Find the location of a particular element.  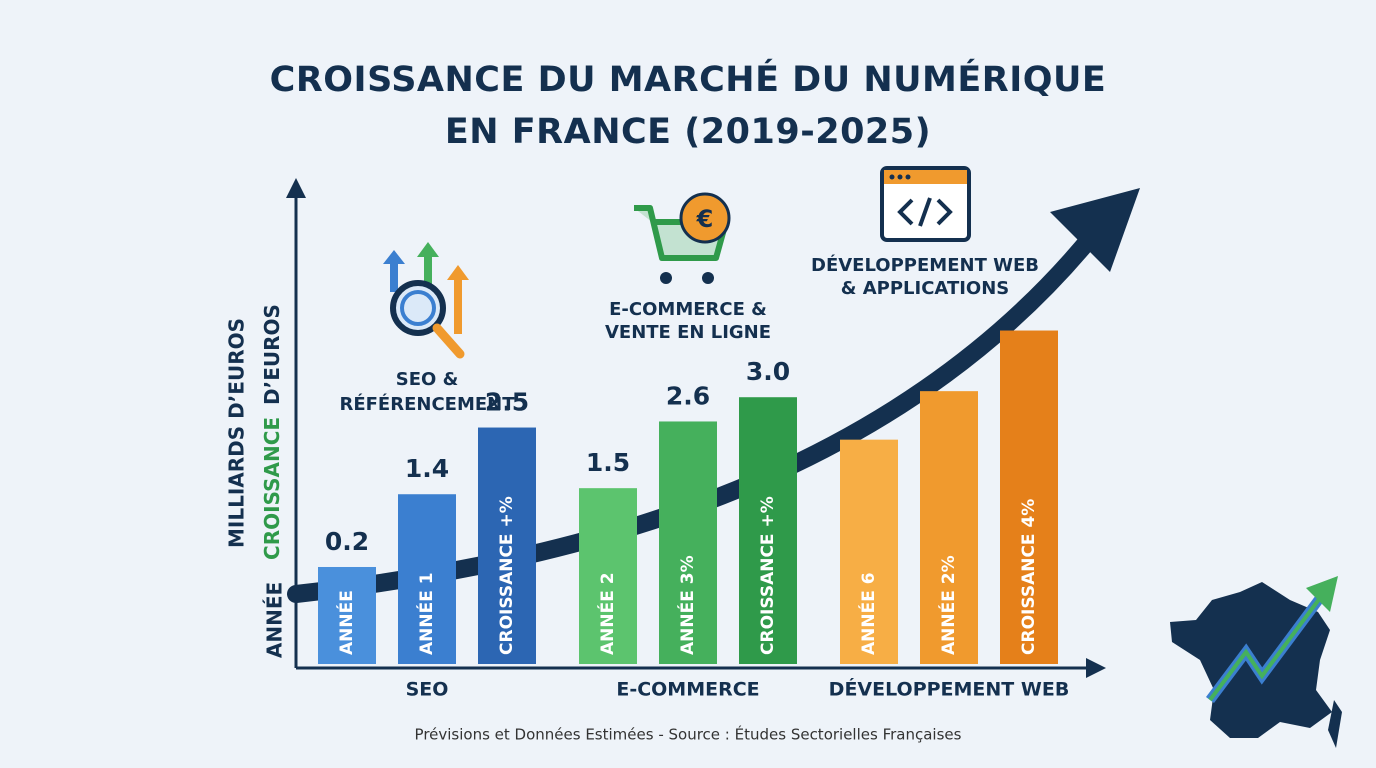

group-heading: E-COMMERCE & is located at coordinates (688, 309).